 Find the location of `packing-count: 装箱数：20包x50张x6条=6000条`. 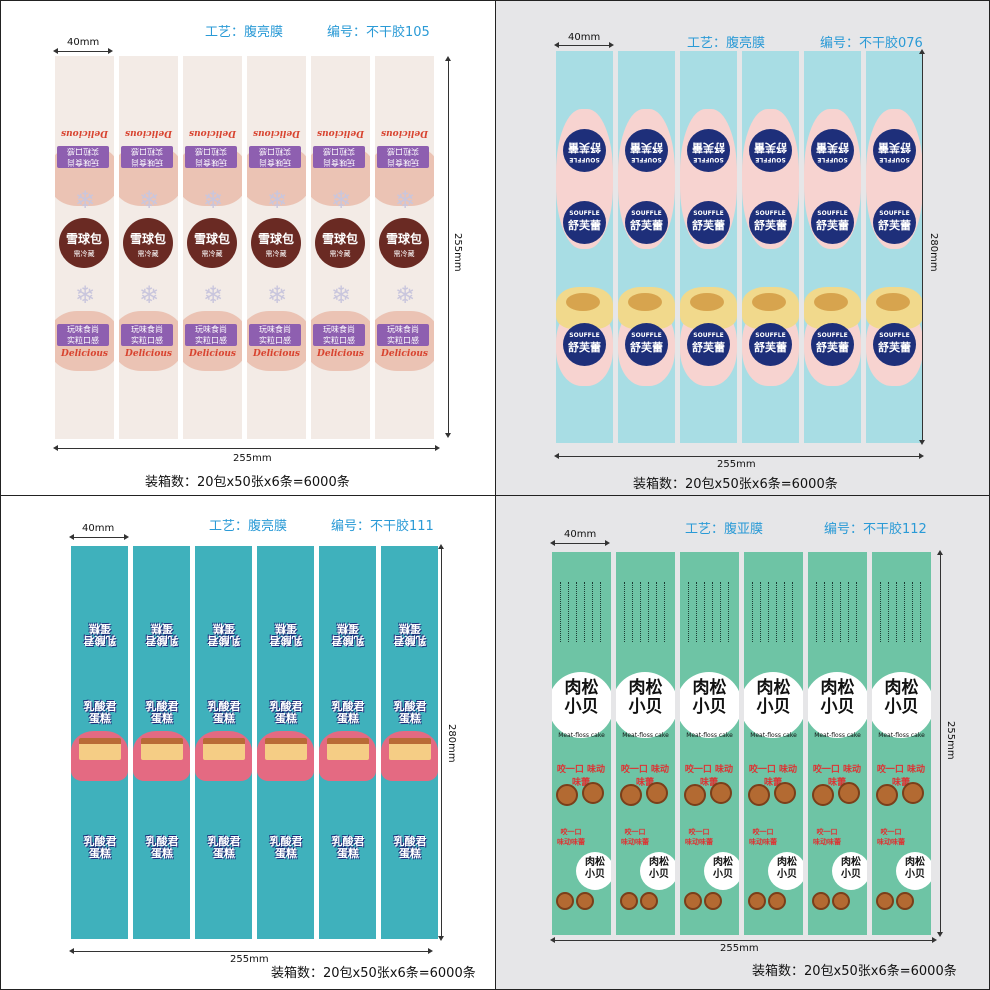

packing-count: 装箱数：20包x50张x6条=6000条 is located at coordinates (373, 973).